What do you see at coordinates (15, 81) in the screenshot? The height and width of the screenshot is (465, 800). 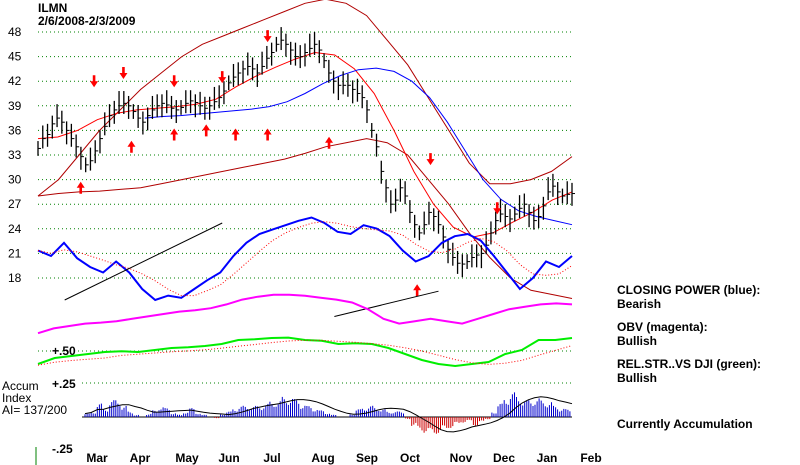 I see `price-tick-label: 42` at bounding box center [15, 81].